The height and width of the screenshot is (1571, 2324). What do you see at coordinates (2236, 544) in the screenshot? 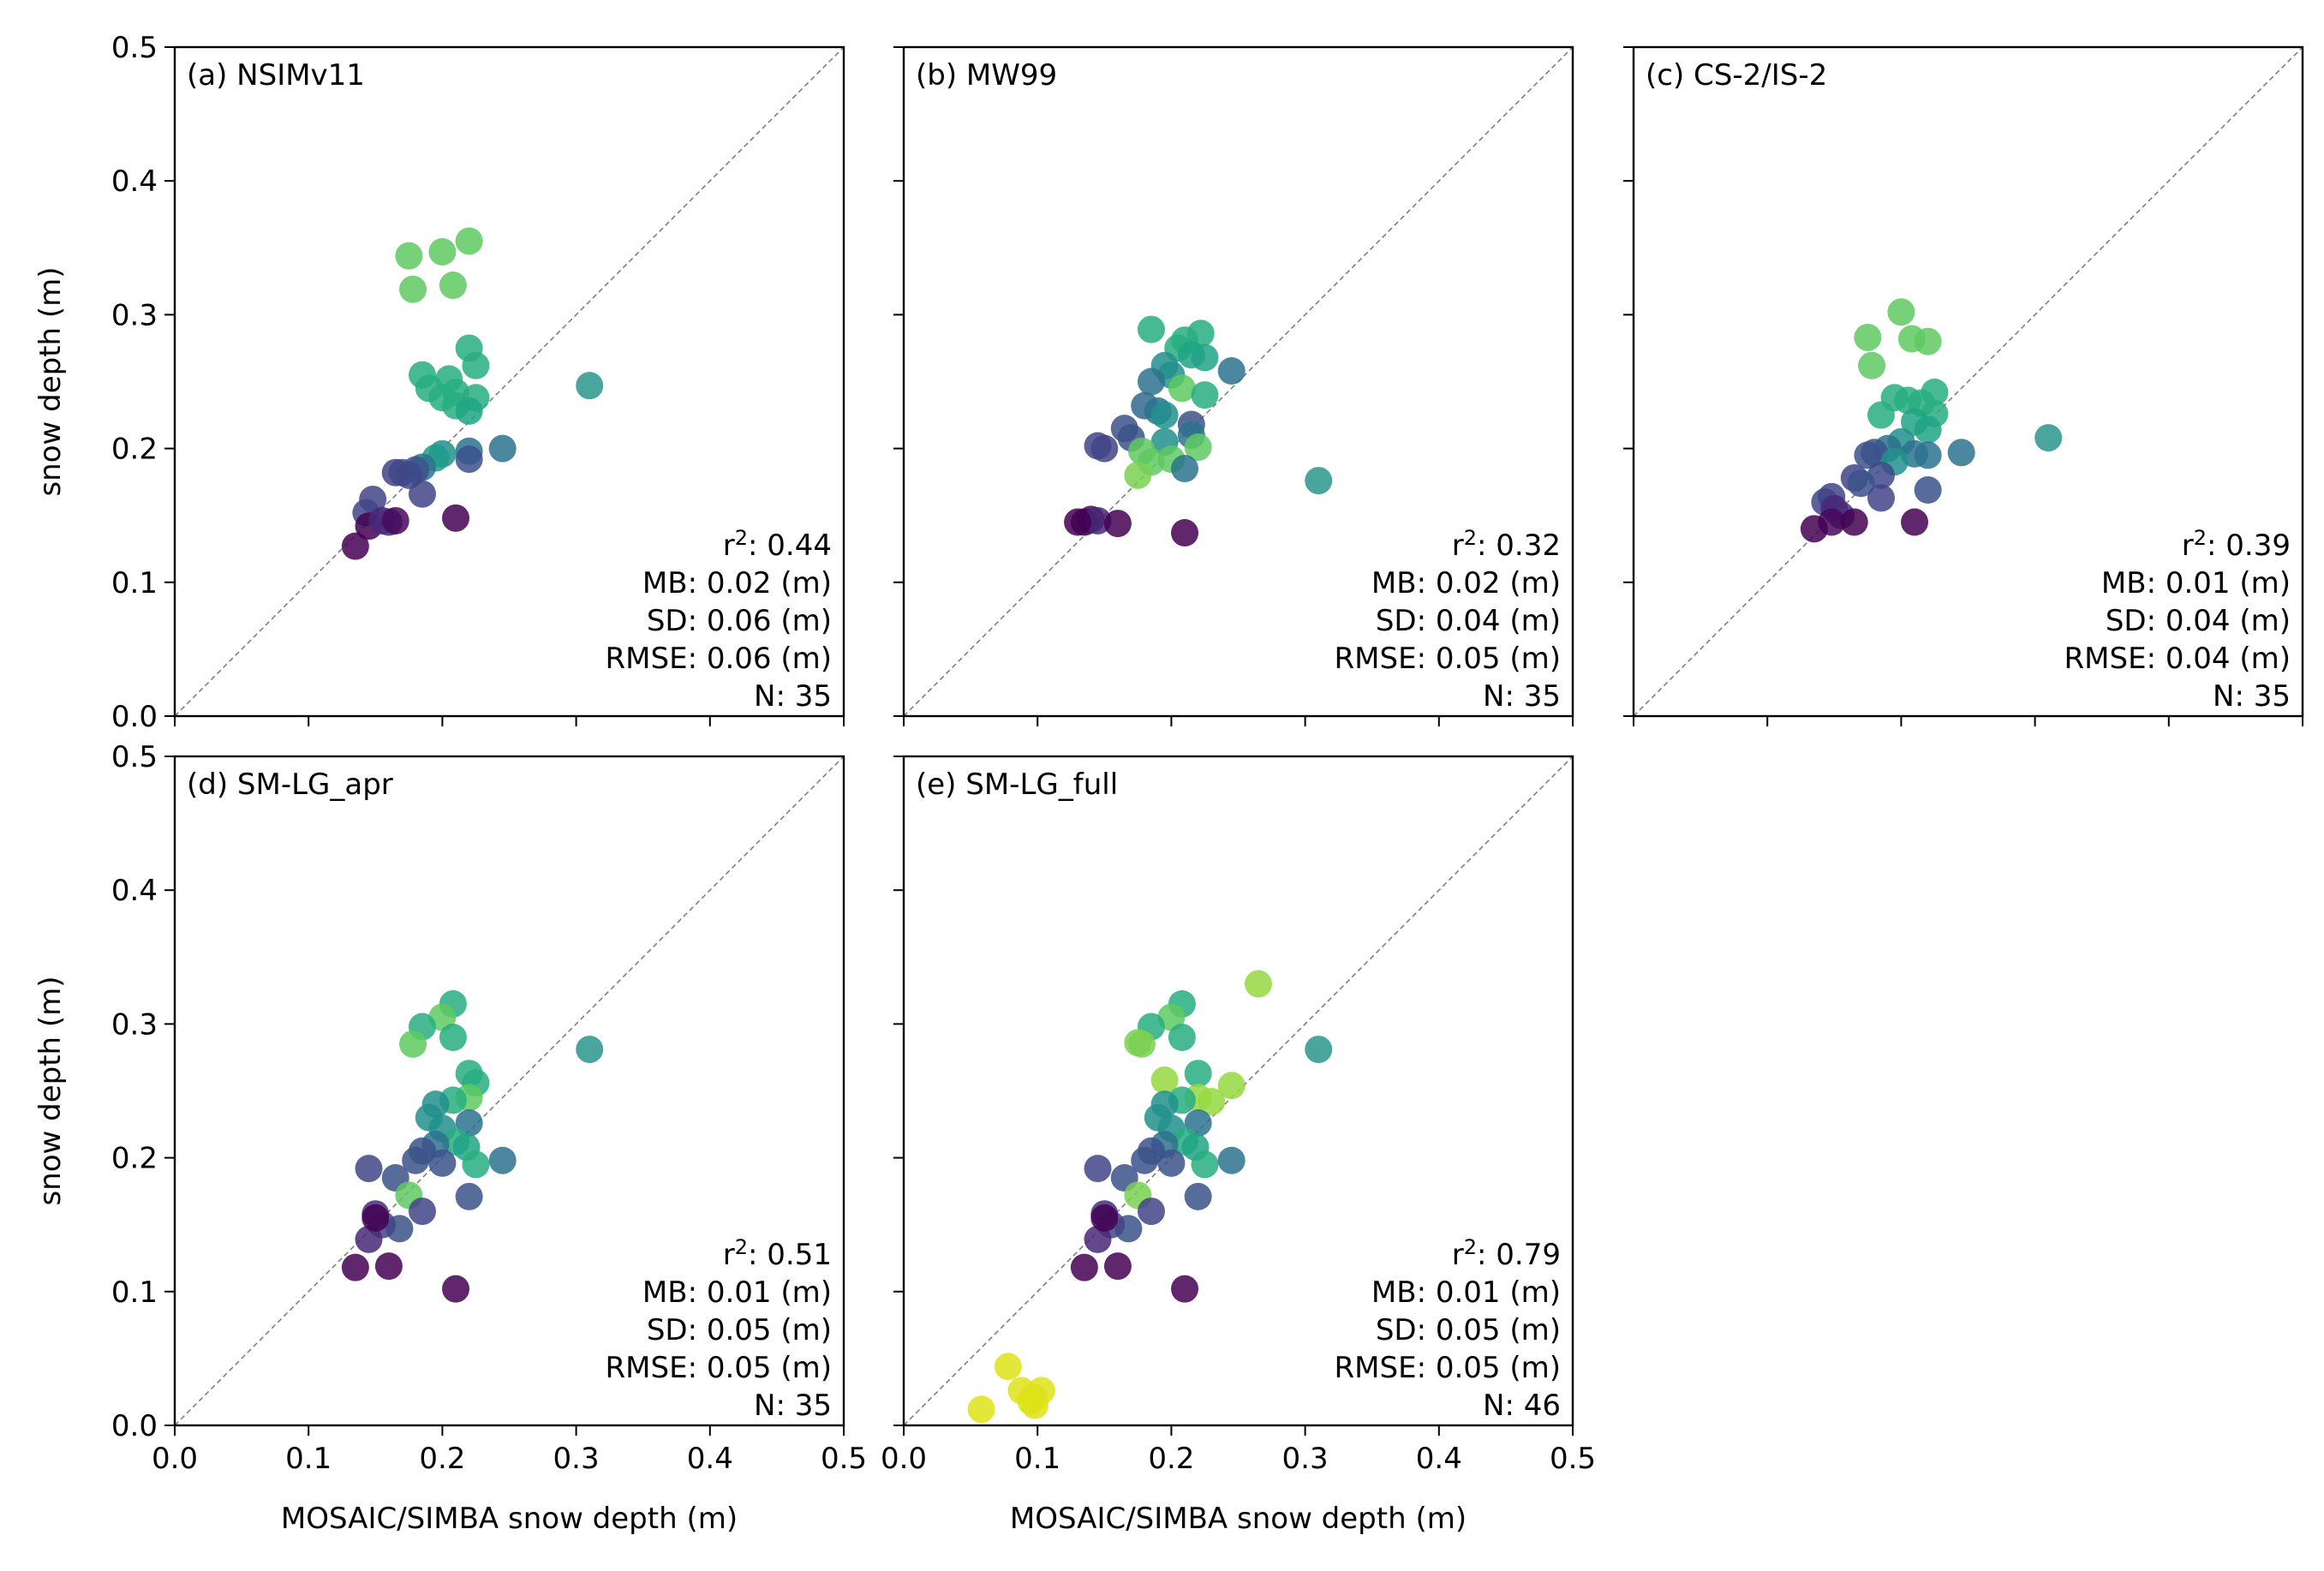
I see `stat-line: r2: 0.39` at bounding box center [2236, 544].